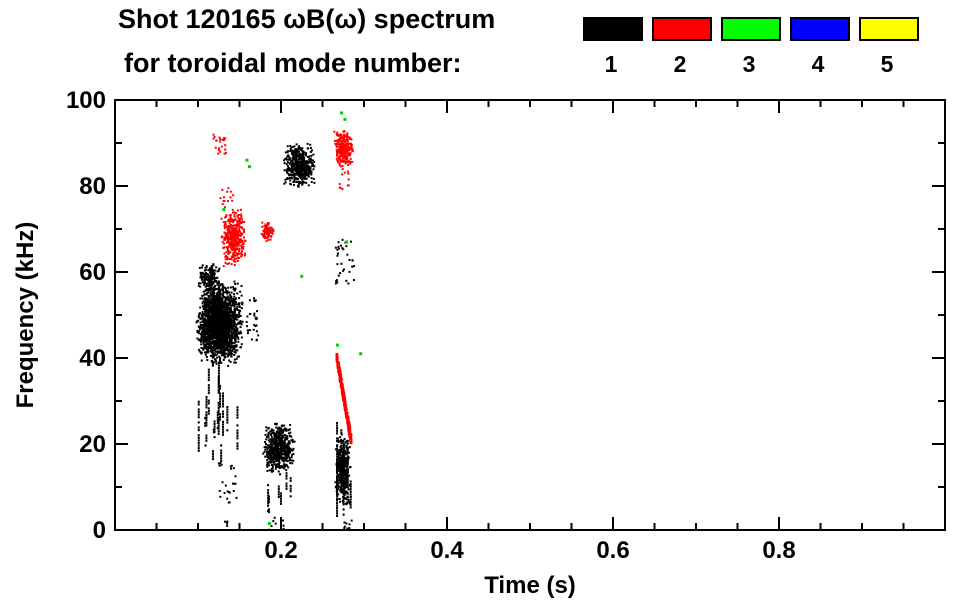  I want to click on y-tick-label: 60, so click(92, 272).